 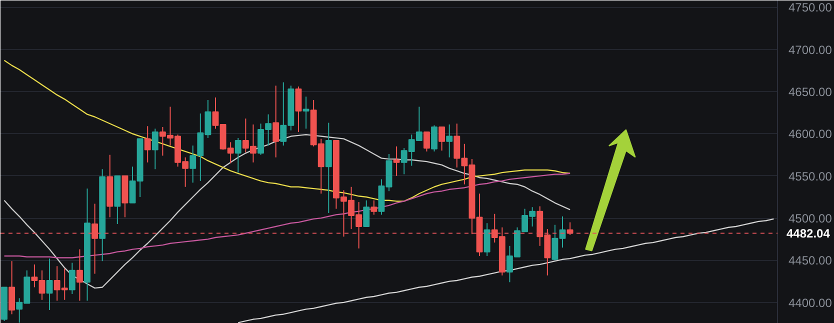 What do you see at coordinates (808, 233) in the screenshot?
I see `ref-line-label: 4482.04` at bounding box center [808, 233].